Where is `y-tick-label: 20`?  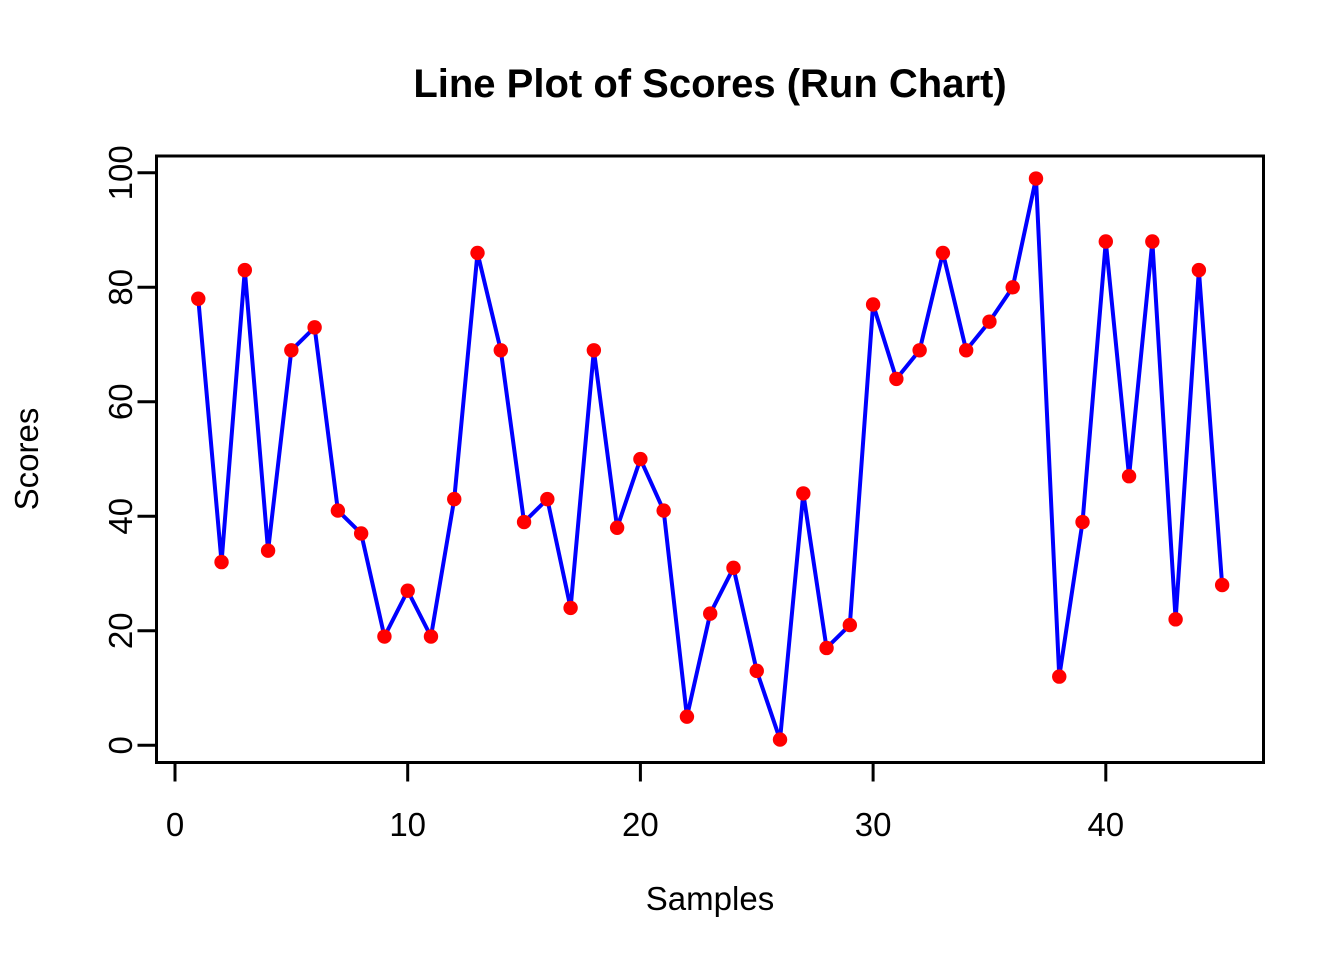
y-tick-label: 20 is located at coordinates (120, 630).